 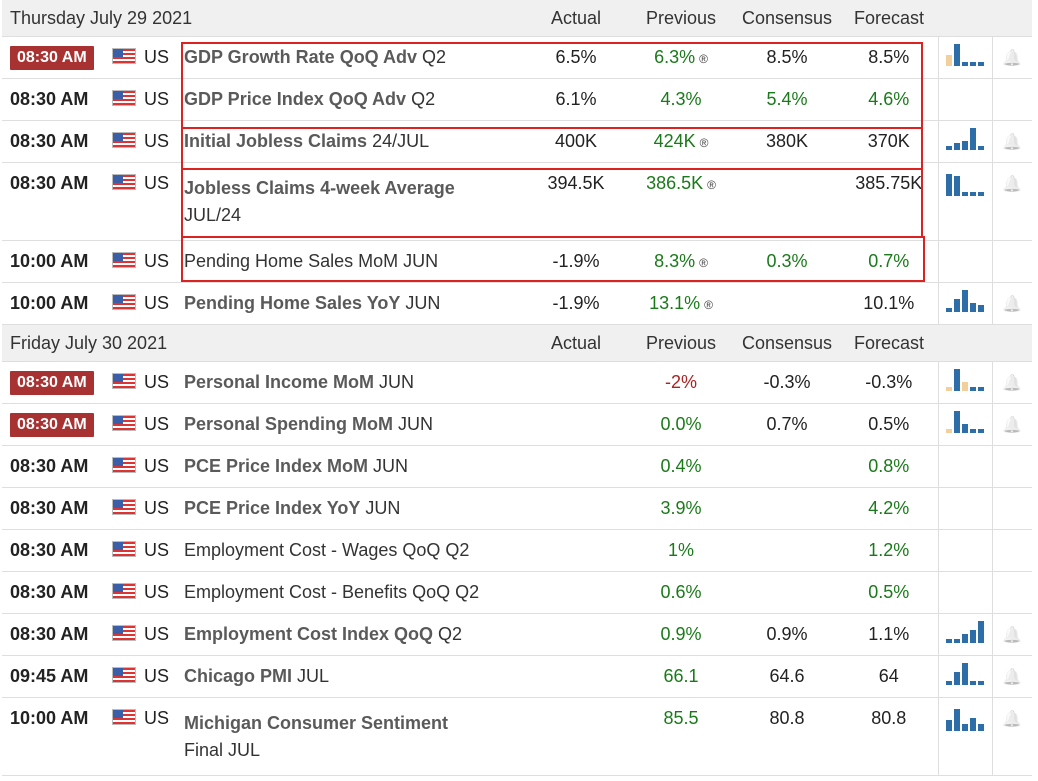 What do you see at coordinates (354, 676) in the screenshot?
I see `event-name: Chicago PMI JUL` at bounding box center [354, 676].